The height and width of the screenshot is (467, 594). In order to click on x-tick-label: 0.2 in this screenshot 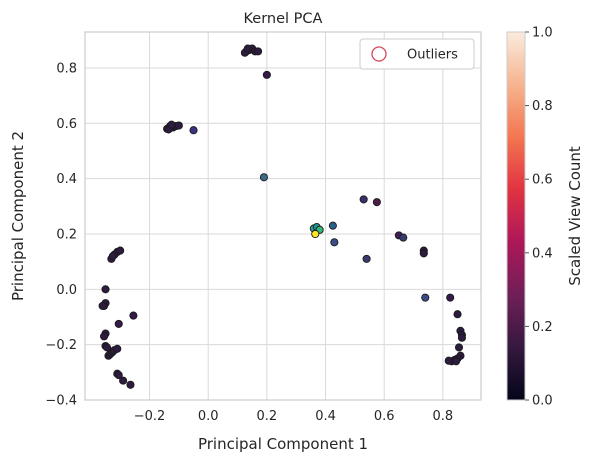, I will do `click(267, 416)`.